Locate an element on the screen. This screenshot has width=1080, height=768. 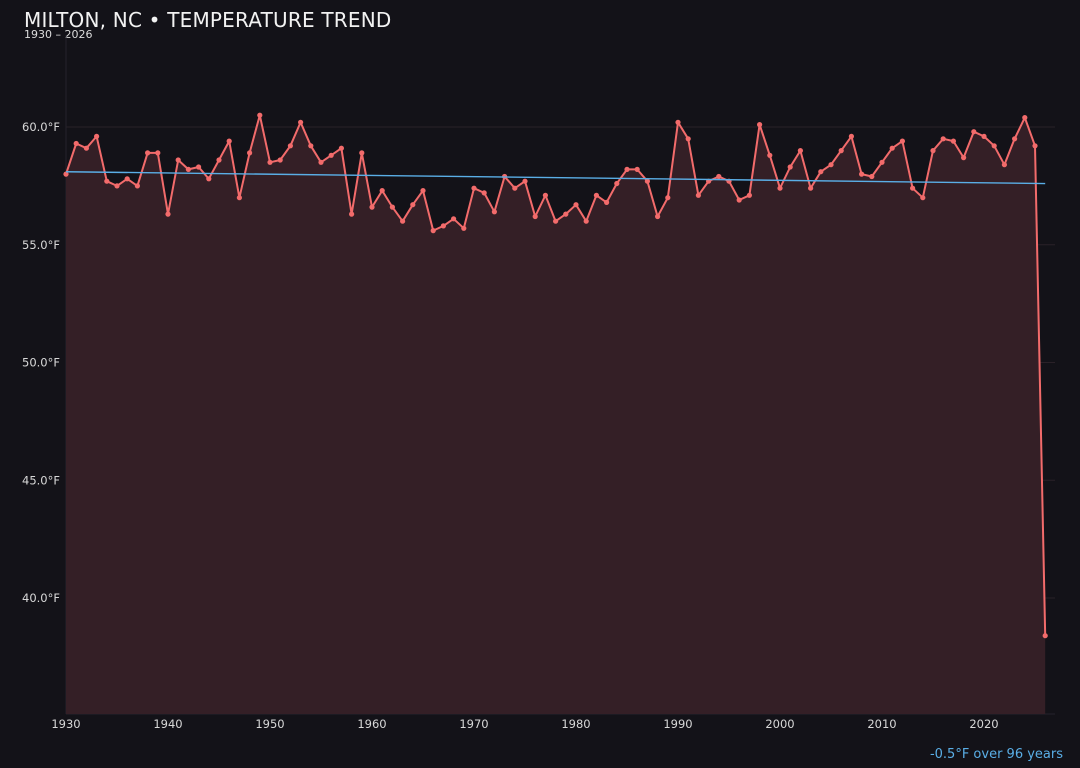
y-tick-label: 50.0°F is located at coordinates (41, 363).